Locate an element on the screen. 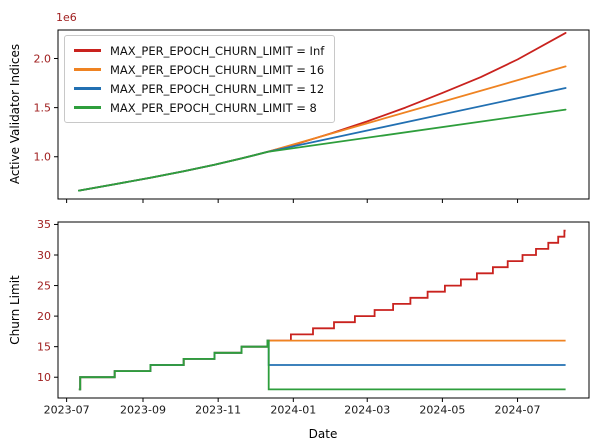  legend-entry-16: MAX_PER_EPOCH_CHURN_LIMIT = 16 is located at coordinates (199, 69).